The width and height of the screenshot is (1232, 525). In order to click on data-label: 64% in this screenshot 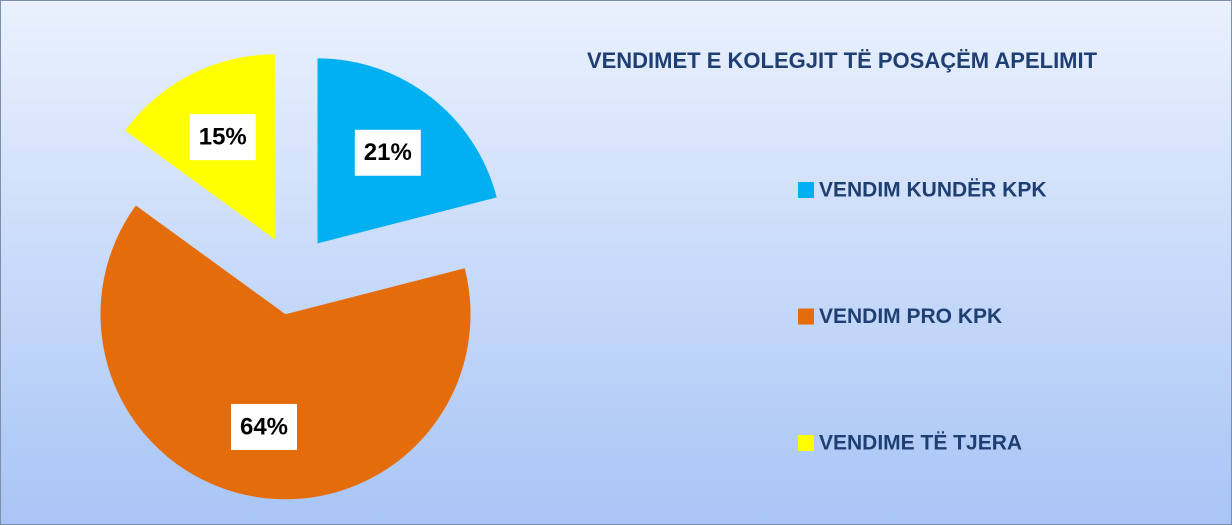, I will do `click(264, 426)`.